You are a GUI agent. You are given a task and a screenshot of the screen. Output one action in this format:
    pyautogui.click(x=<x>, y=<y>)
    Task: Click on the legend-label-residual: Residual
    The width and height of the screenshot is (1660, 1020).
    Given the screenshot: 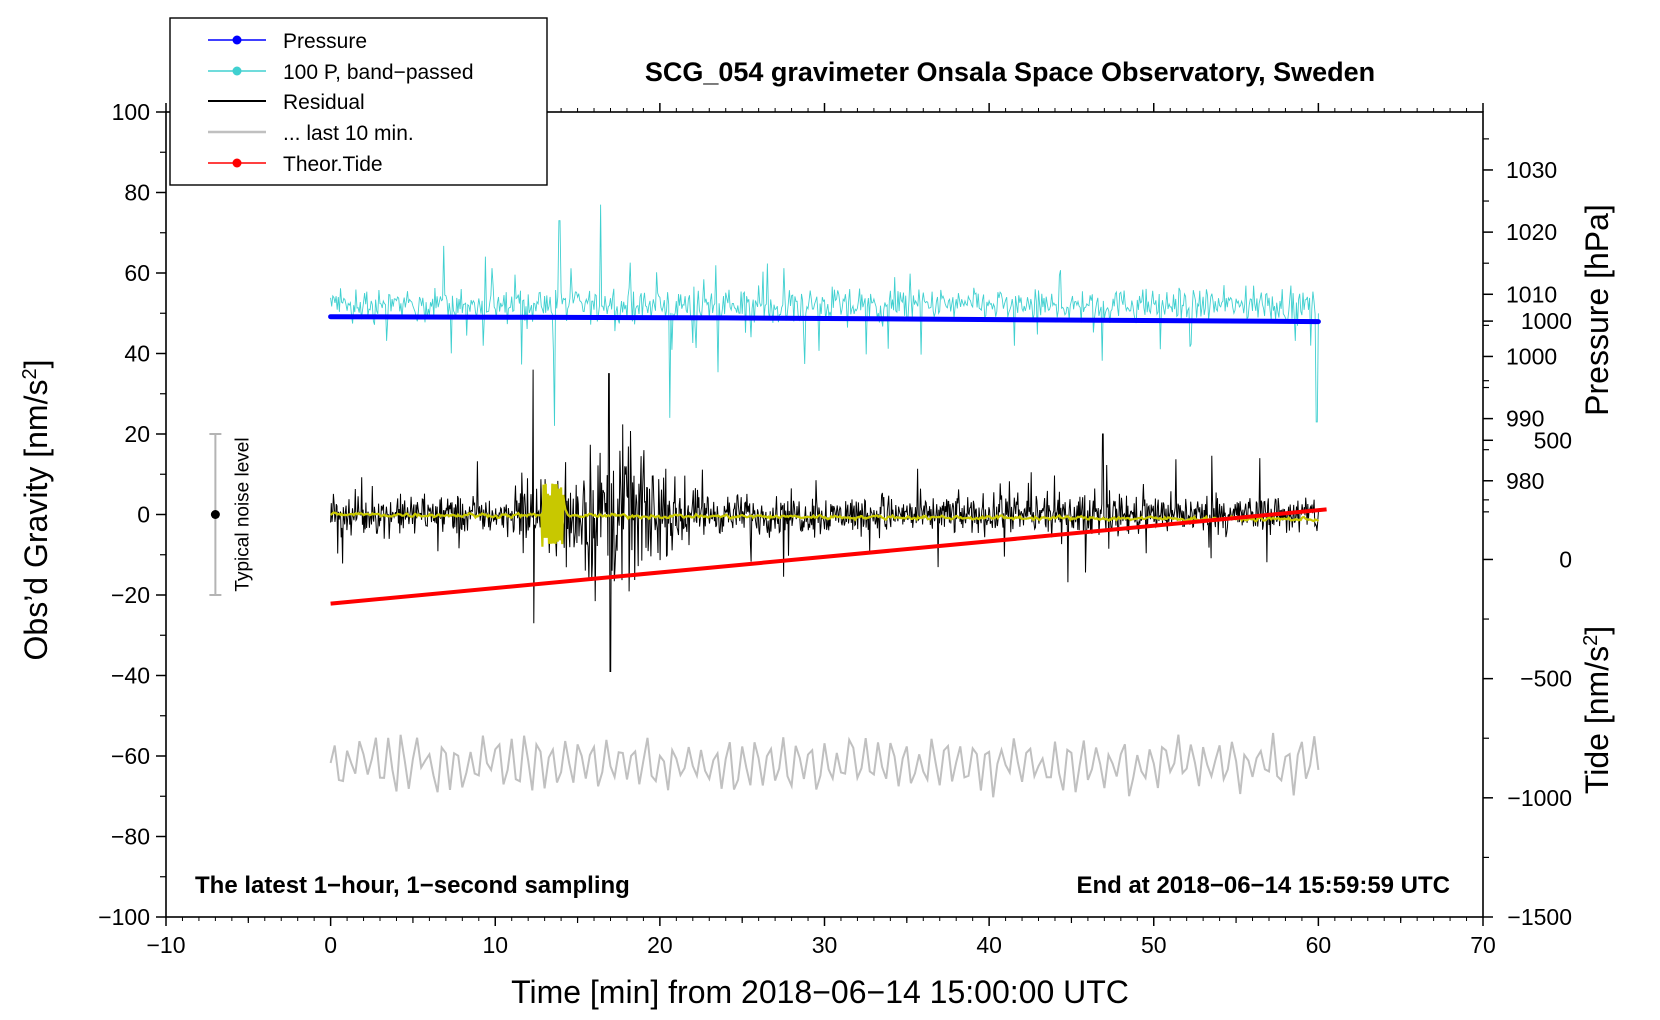 What is the action you would take?
    pyautogui.click(x=324, y=102)
    